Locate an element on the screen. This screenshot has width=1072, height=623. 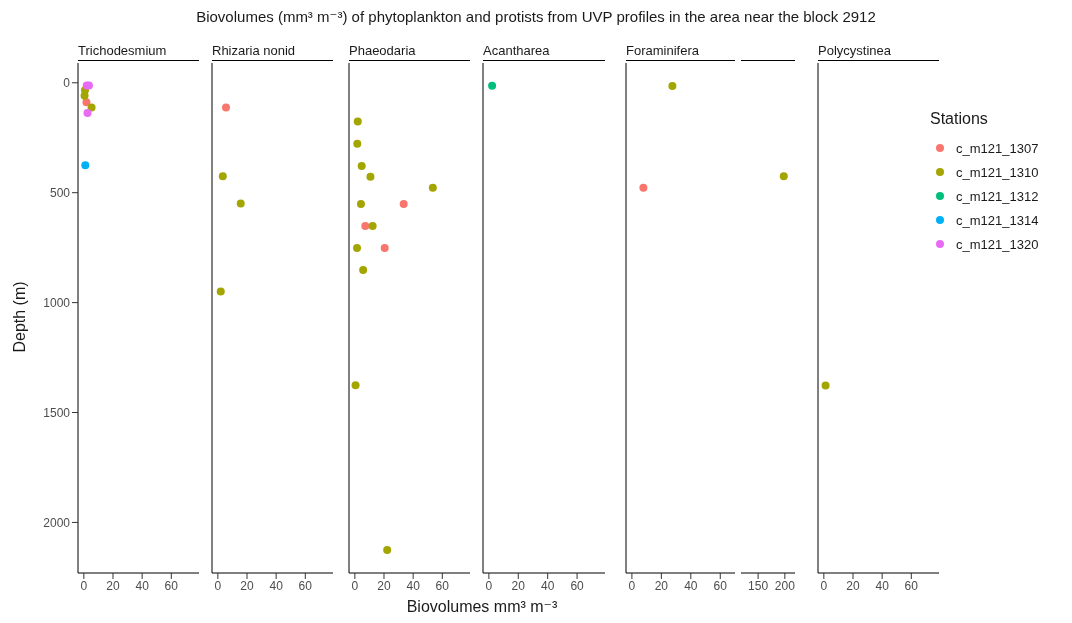
y-tick-label: 0 is located at coordinates (67, 83).